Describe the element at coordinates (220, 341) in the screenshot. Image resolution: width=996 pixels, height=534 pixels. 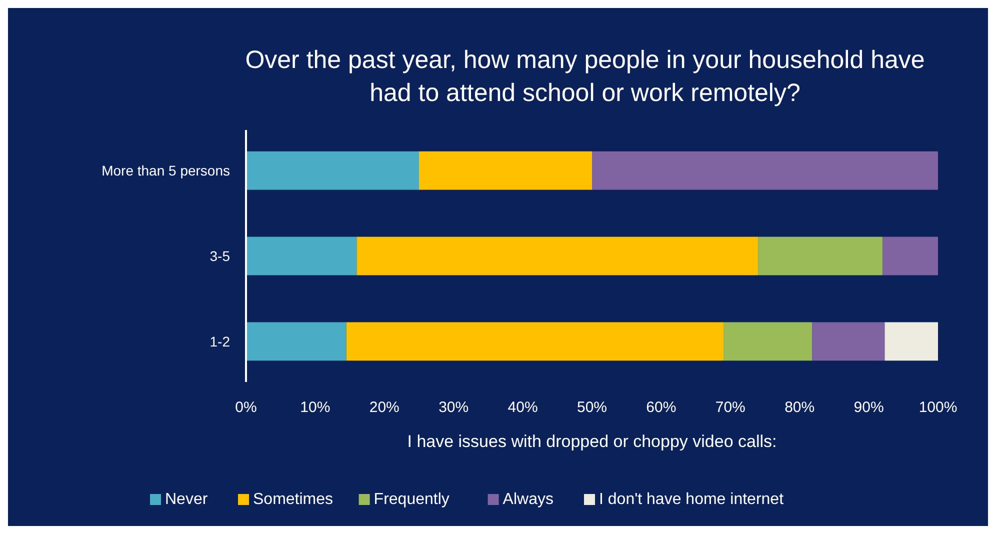
I see `y-tick-label: 1-2` at that location.